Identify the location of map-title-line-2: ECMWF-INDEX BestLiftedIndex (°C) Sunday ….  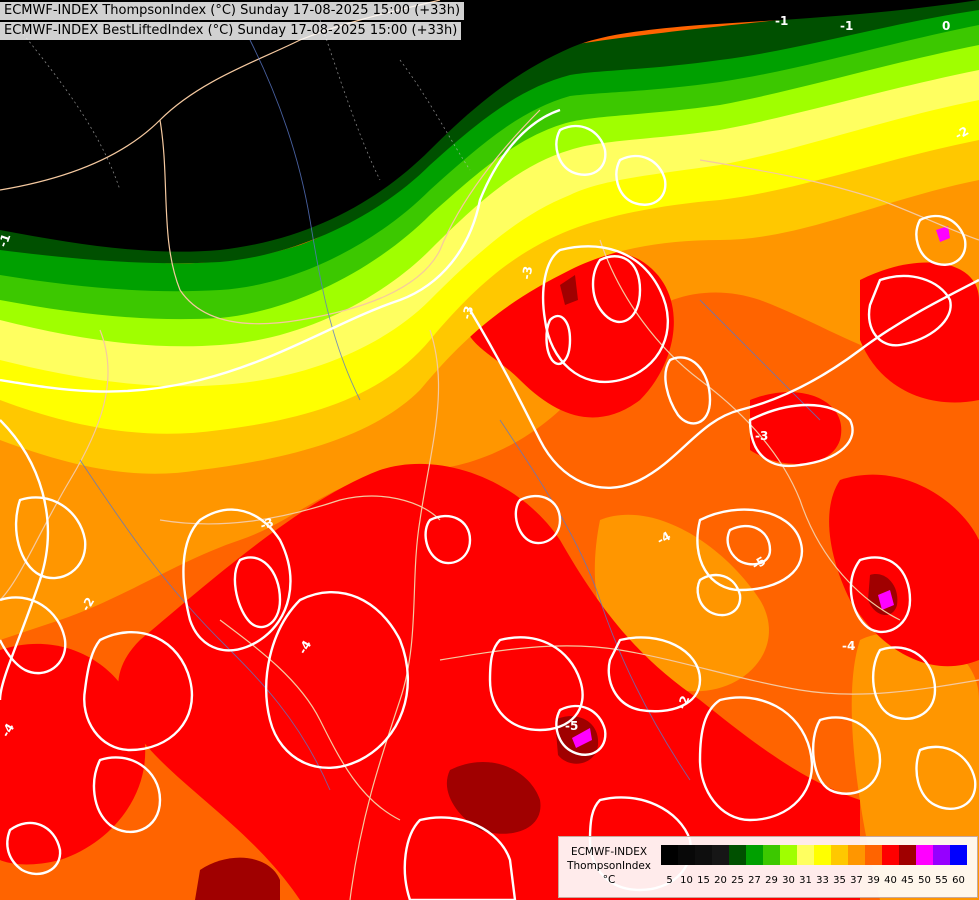
(231, 31).